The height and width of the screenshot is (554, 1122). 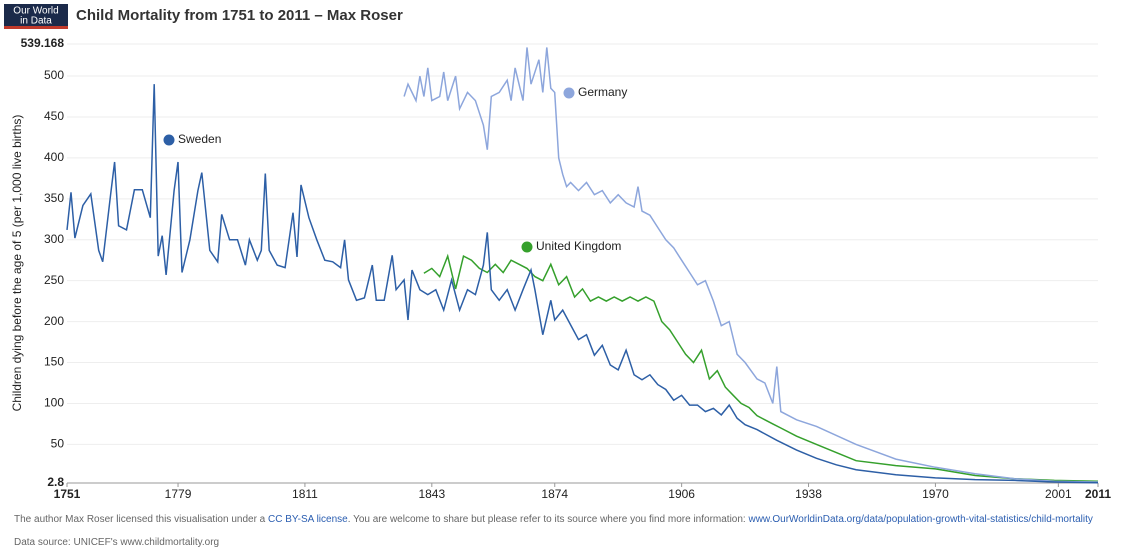 I want to click on y-tick-label: 500, so click(x=54, y=75).